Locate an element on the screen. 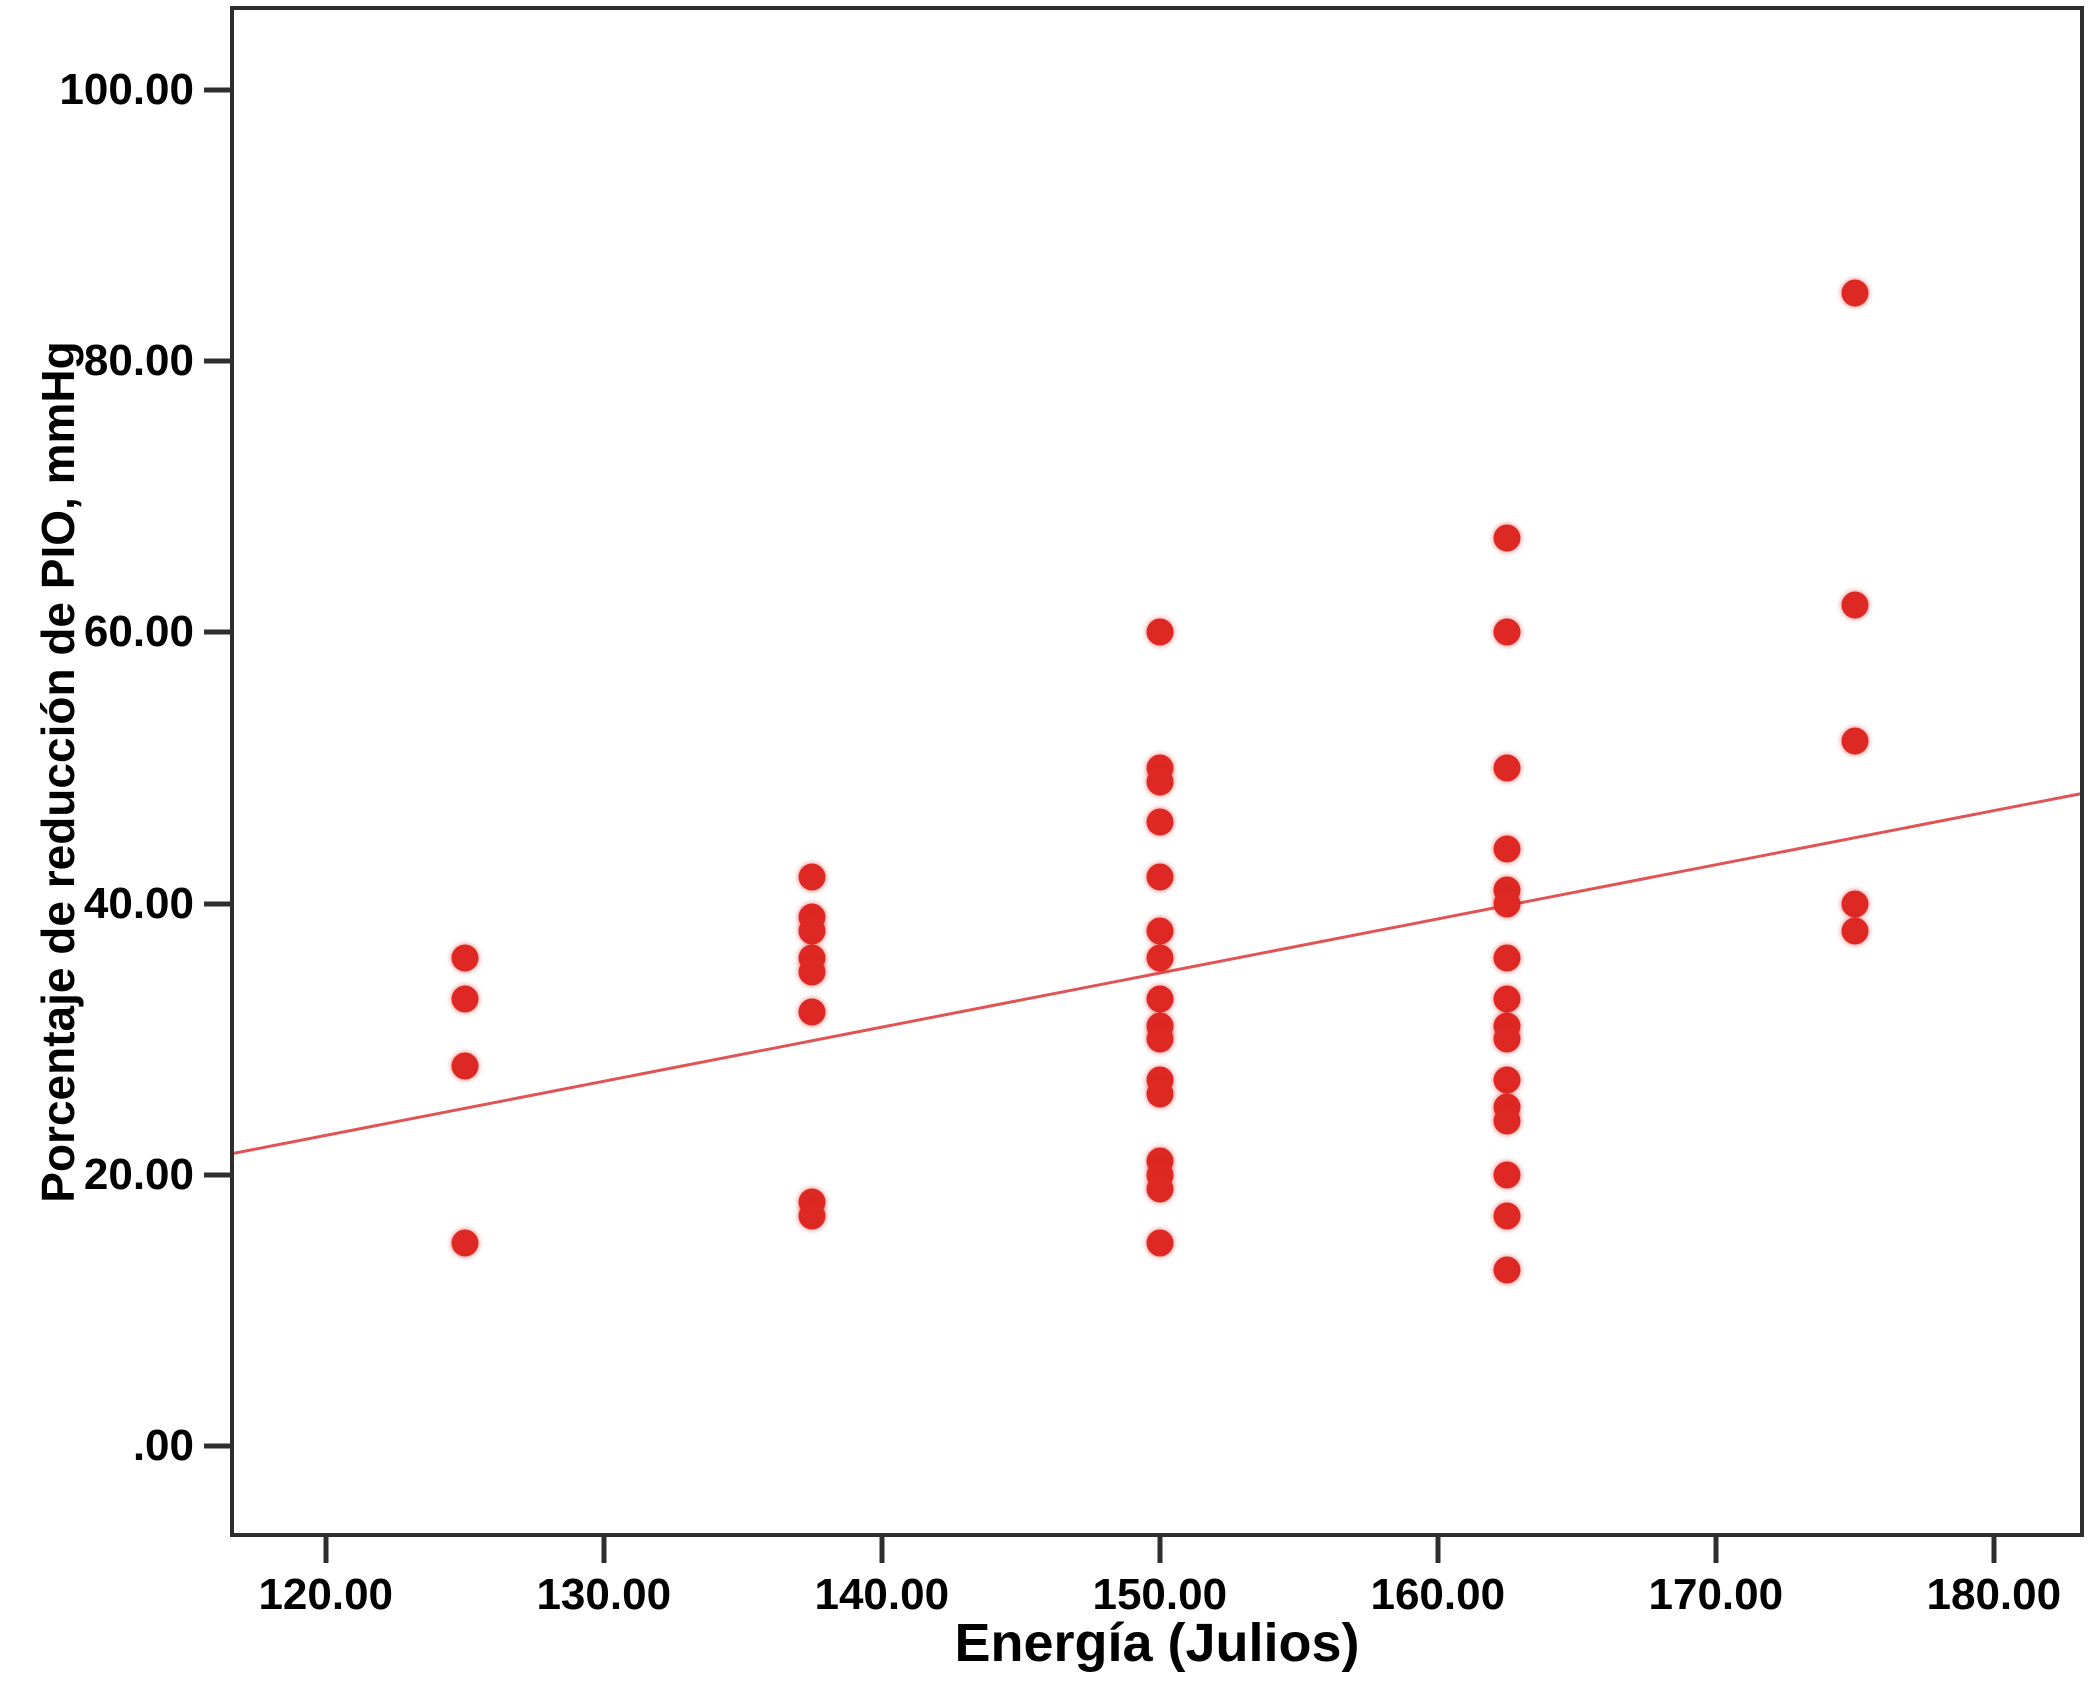 This screenshot has width=2091, height=1687. y-axis-tick-label: 60.00 is located at coordinates (138, 632).